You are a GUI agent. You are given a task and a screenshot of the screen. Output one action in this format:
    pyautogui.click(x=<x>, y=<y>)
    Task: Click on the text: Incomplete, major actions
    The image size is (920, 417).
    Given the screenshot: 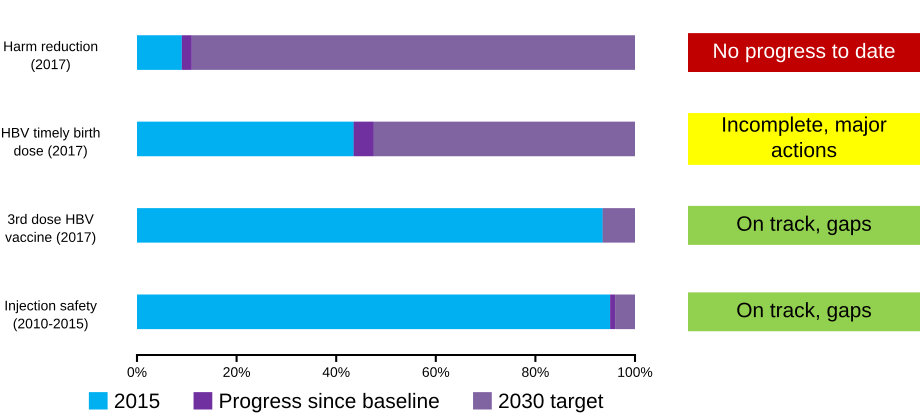 What is the action you would take?
    pyautogui.click(x=804, y=137)
    